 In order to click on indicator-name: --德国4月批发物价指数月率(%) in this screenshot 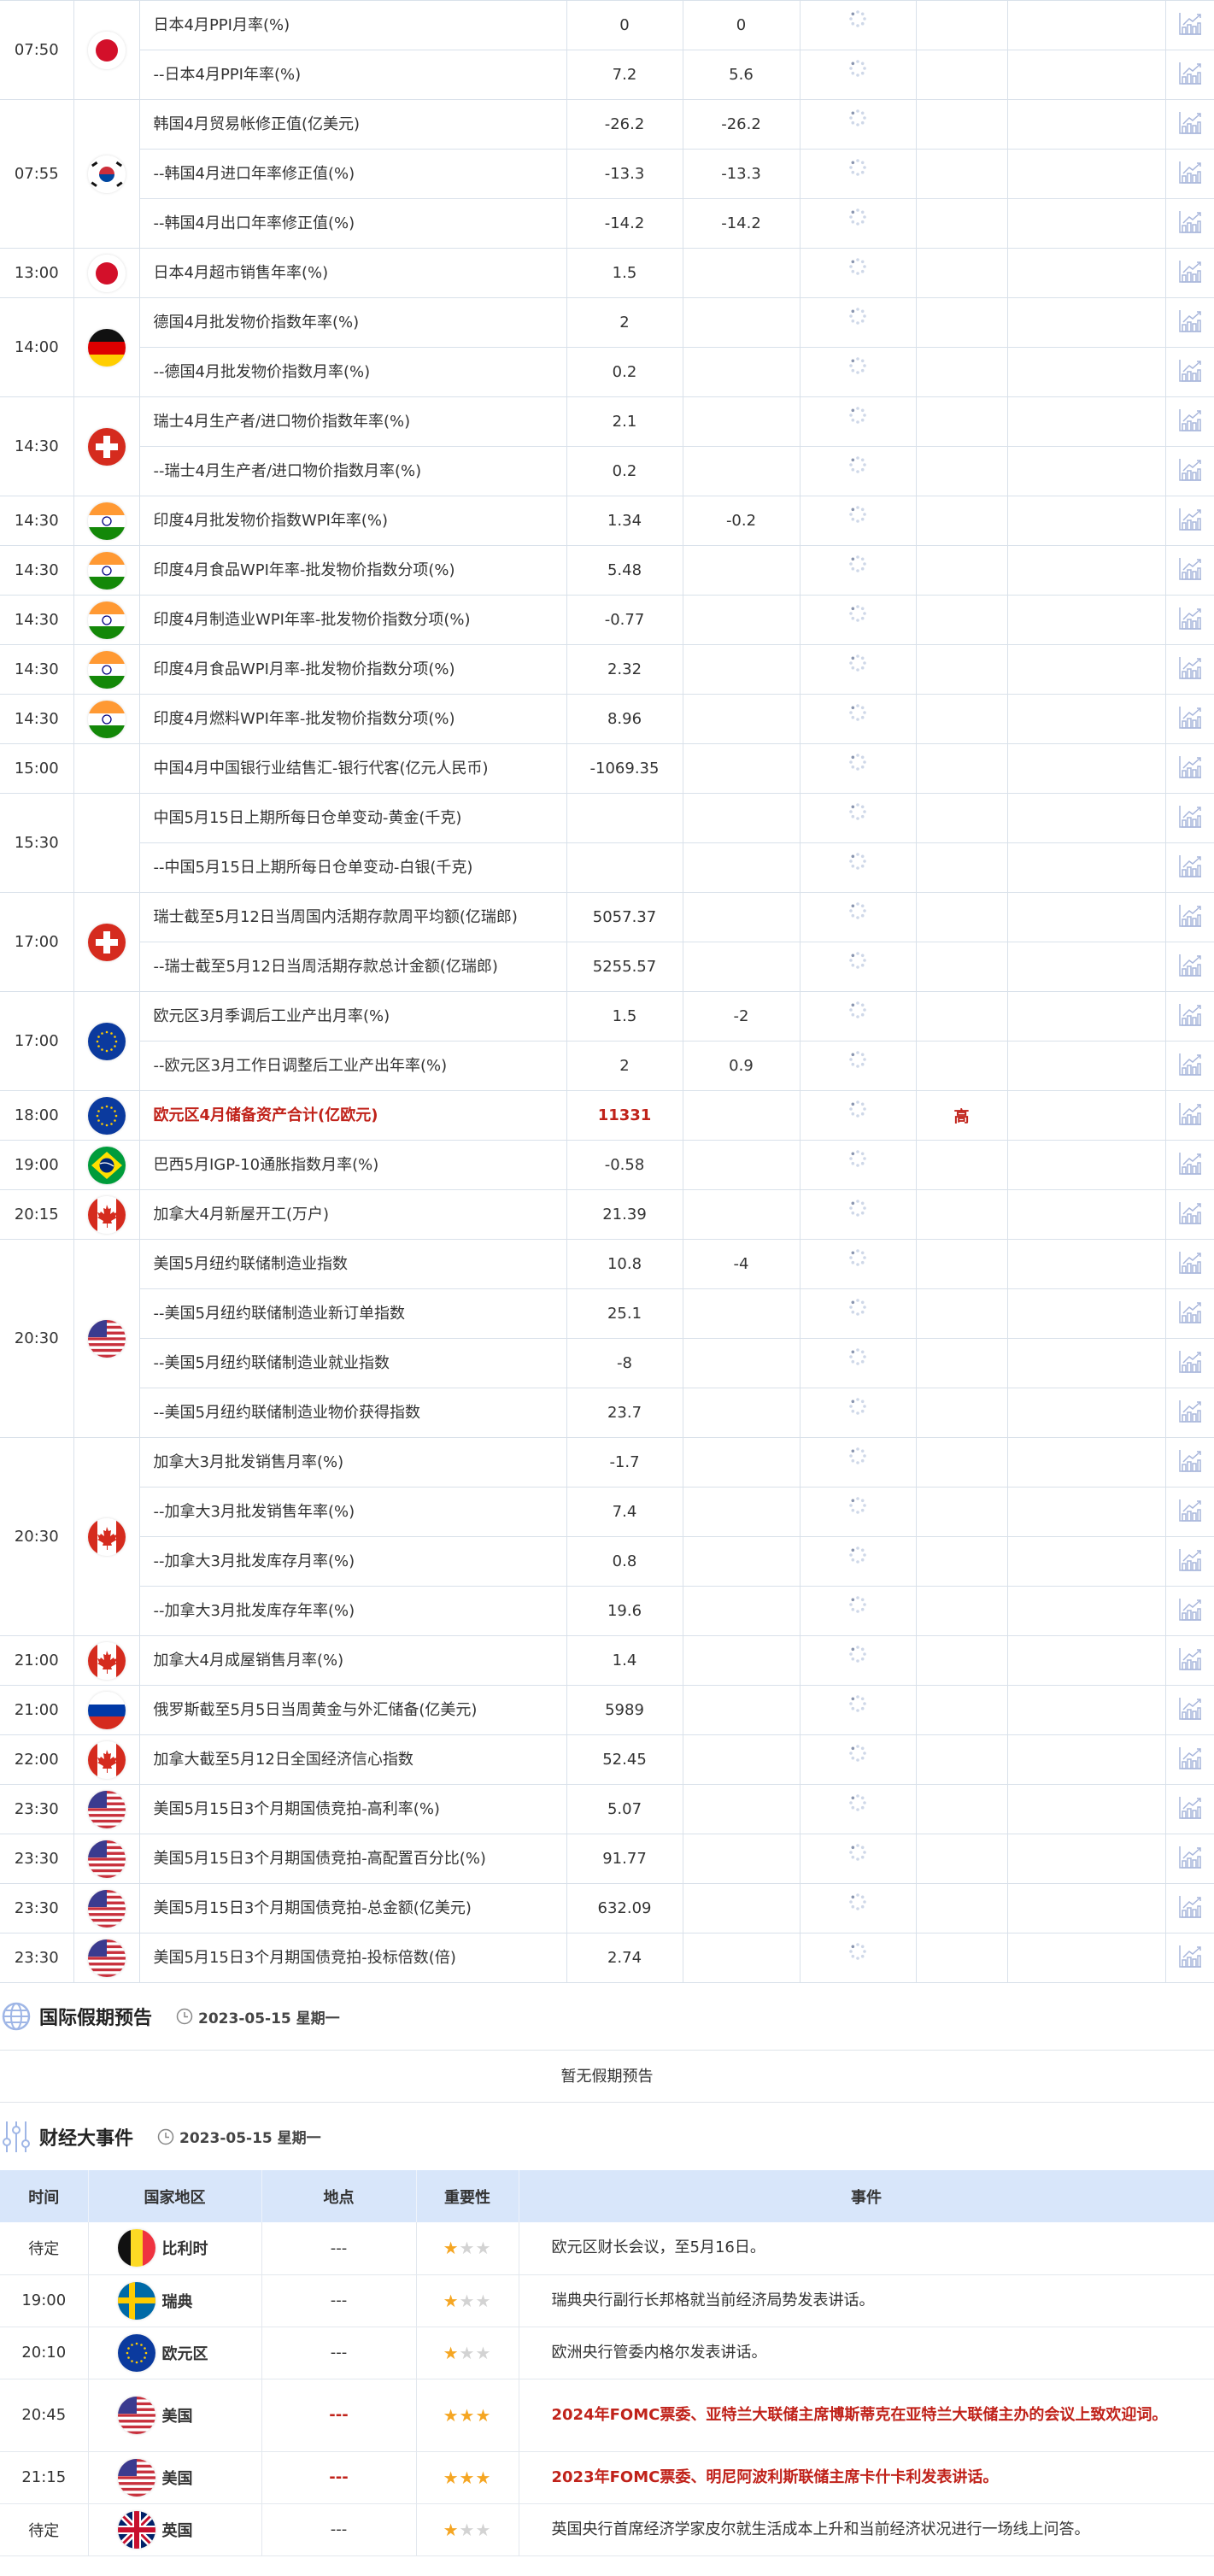, I will do `click(353, 372)`.